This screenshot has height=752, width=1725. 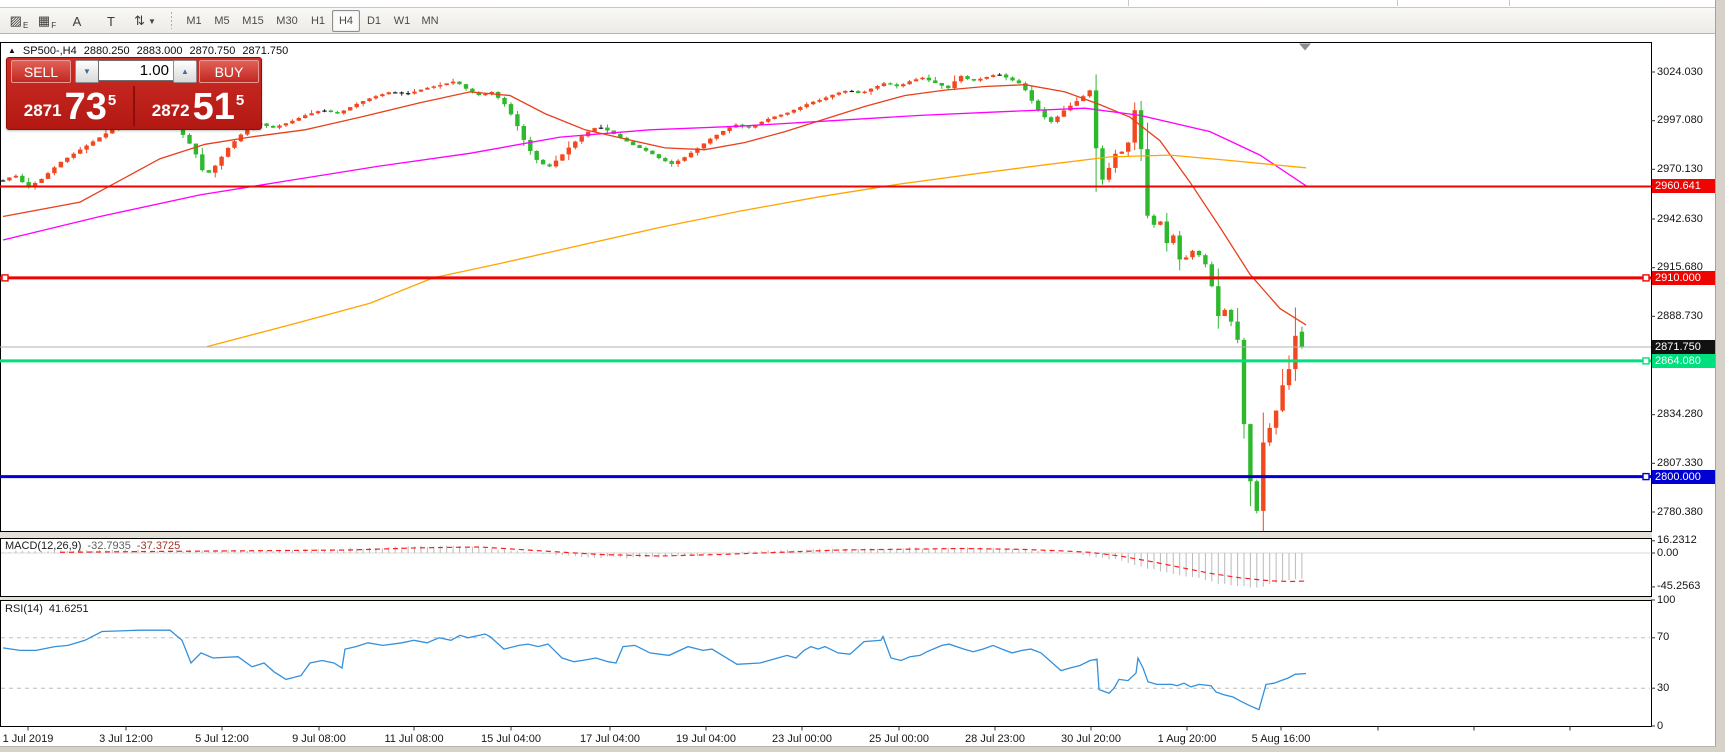 I want to click on chart-toolbar: ▨ E ▦ F A T ⇅ ▼ M1 M5 M15 M30 H1 H4 D1 W1 MN, so click(x=858, y=21).